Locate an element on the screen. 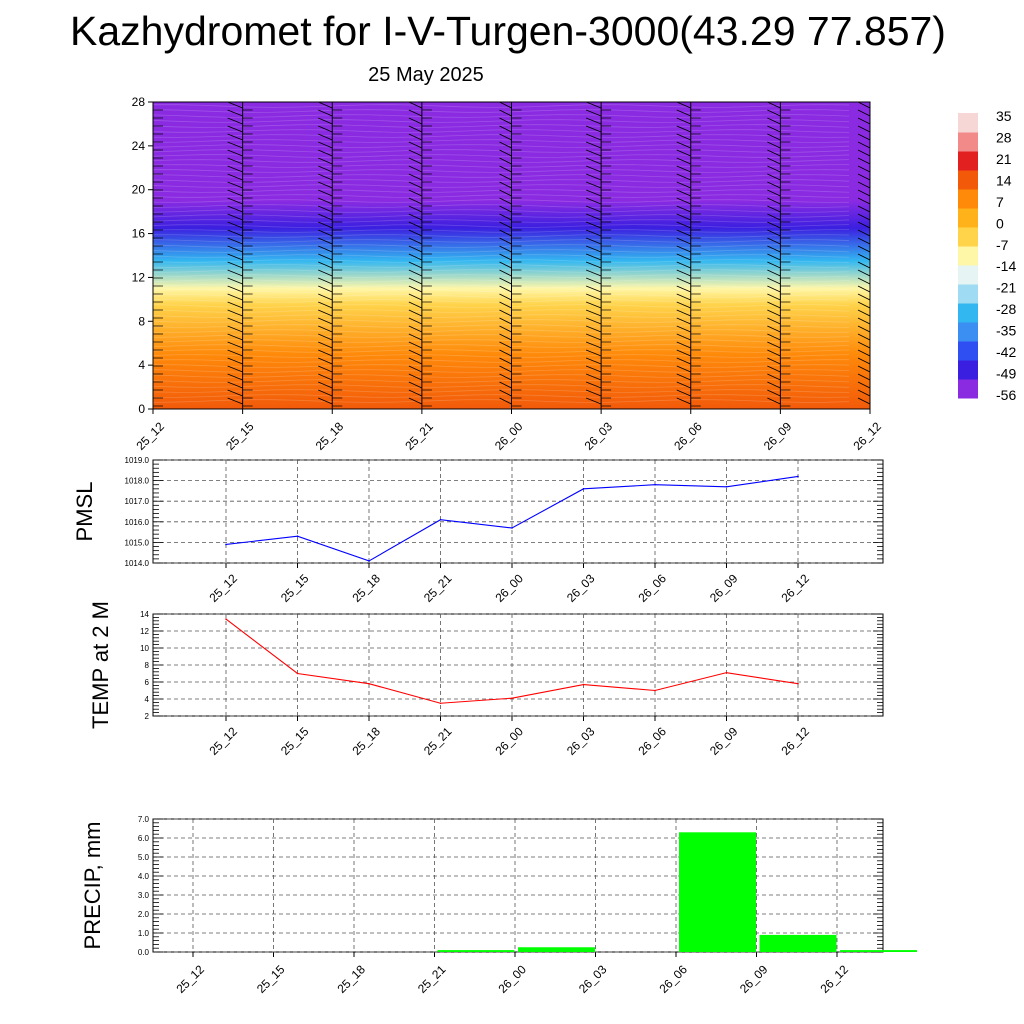 This screenshot has height=1024, width=1024. y-tick-label: 3.0 is located at coordinates (144, 895).